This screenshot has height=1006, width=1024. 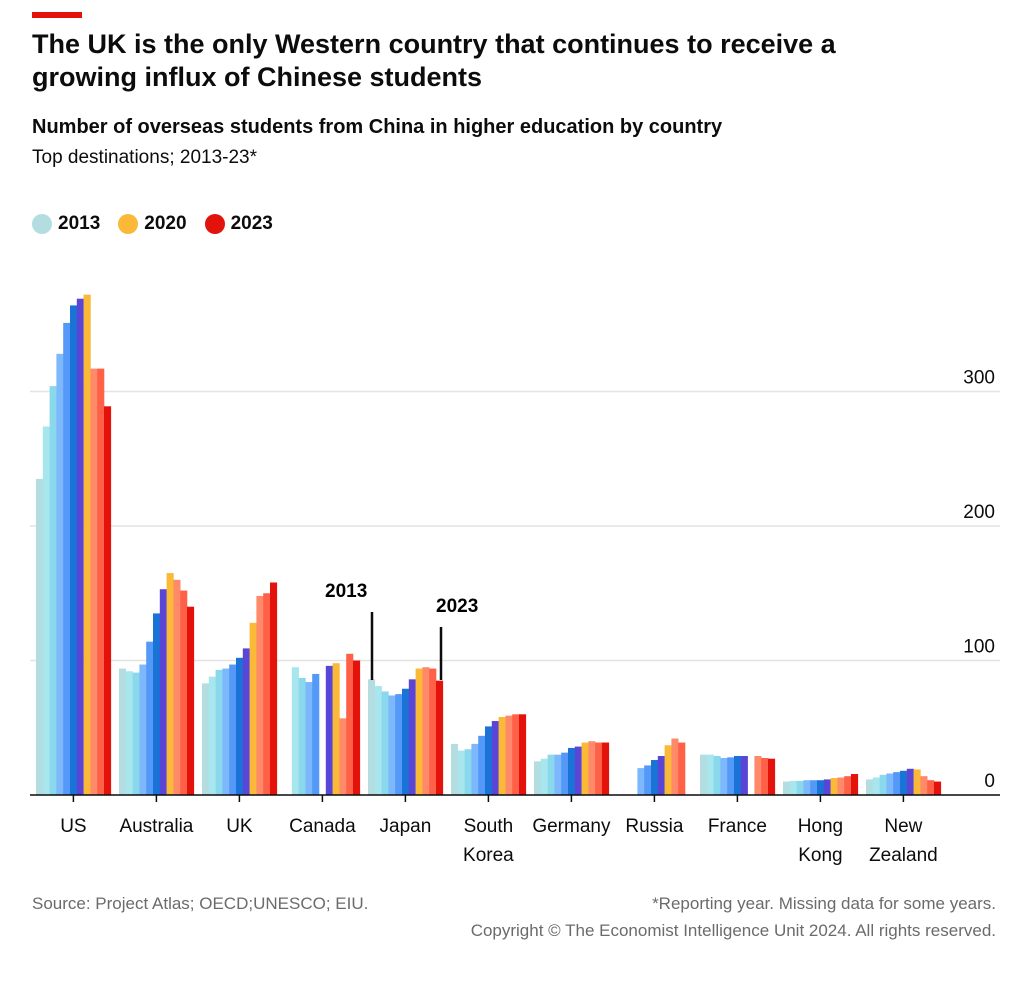 I want to click on bar-australia-2023, so click(x=191, y=700).